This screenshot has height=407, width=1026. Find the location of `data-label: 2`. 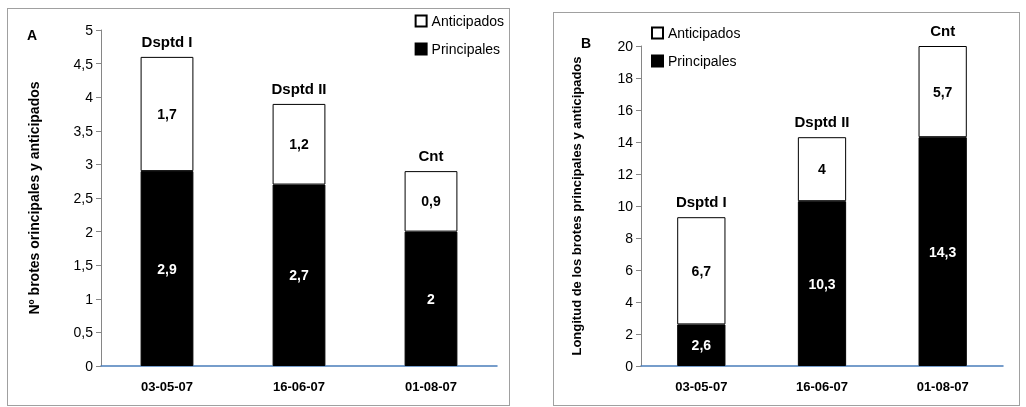

data-label: 2 is located at coordinates (431, 298).